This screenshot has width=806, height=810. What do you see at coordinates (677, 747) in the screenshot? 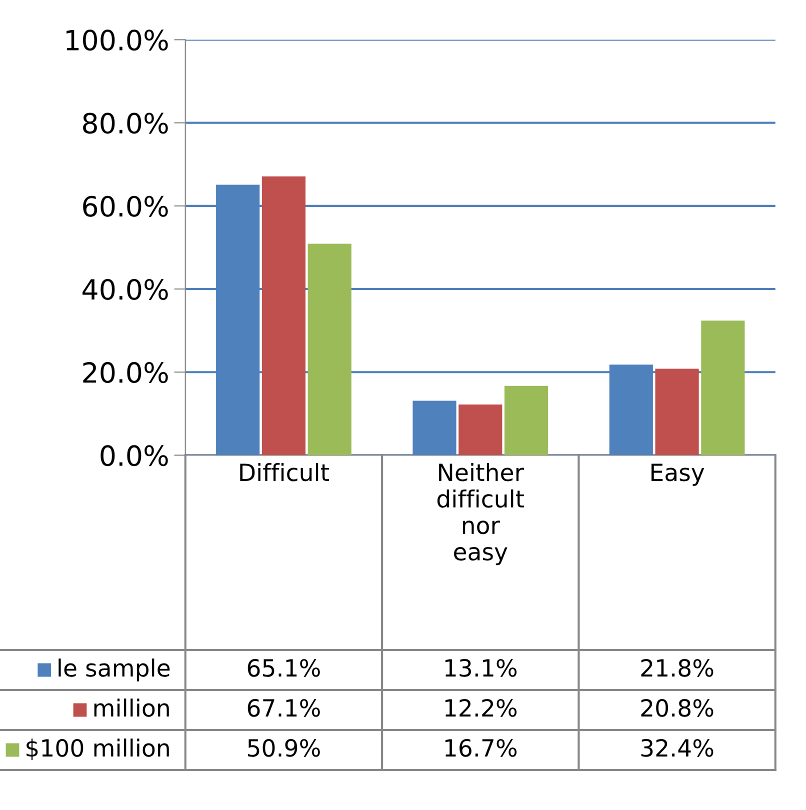
I see `data-label: 32.4%` at bounding box center [677, 747].